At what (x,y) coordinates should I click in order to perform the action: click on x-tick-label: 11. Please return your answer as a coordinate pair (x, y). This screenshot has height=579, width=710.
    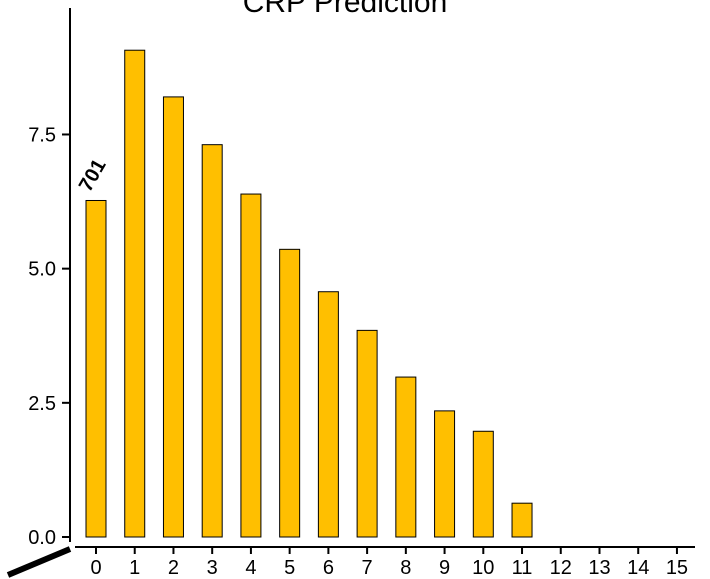
    Looking at the image, I should click on (522, 568).